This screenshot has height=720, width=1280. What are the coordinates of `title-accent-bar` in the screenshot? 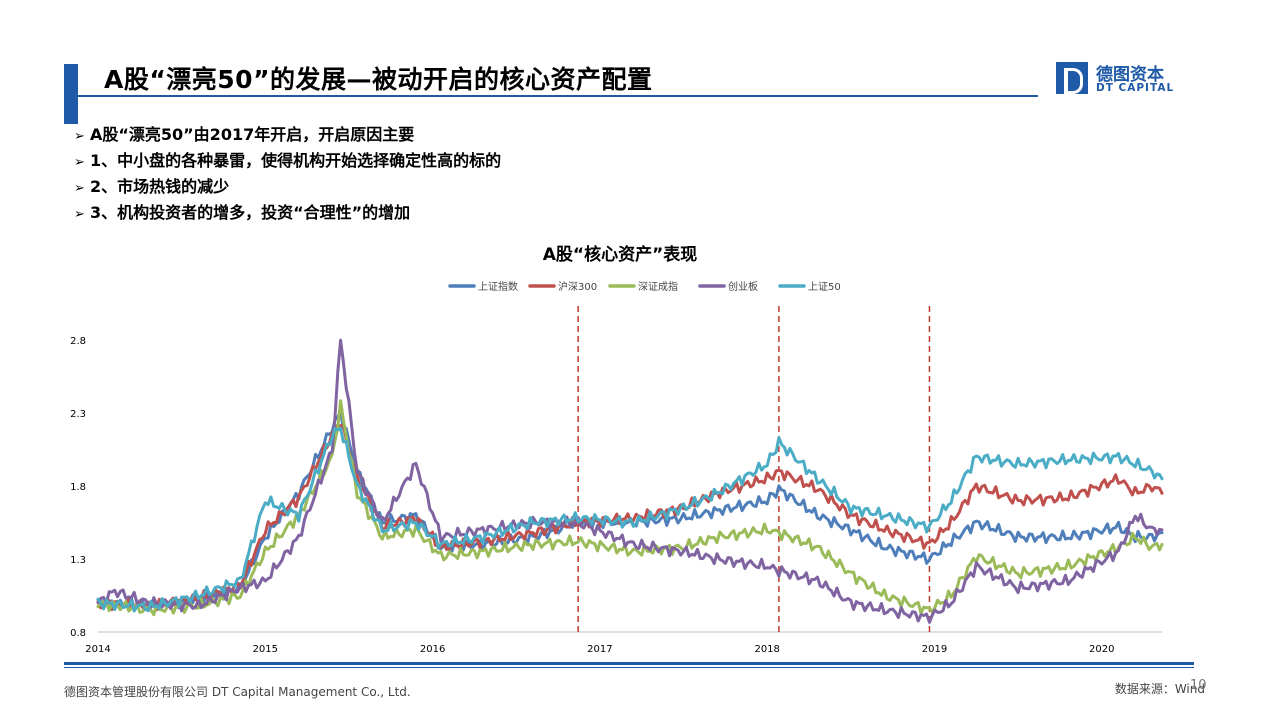 It's located at (71, 94).